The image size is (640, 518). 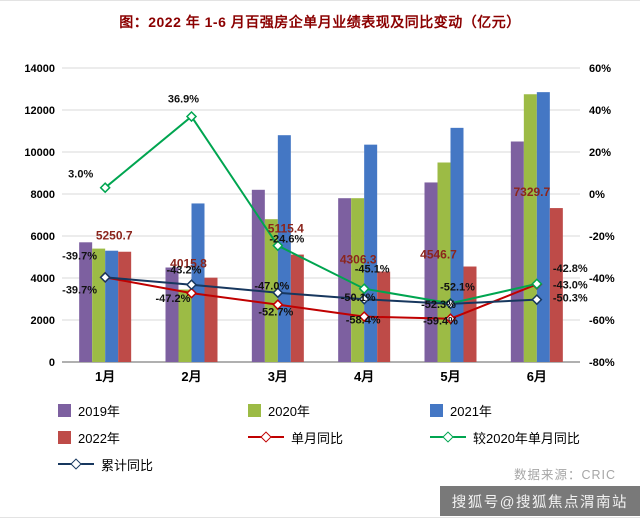 I want to click on legend-item-2019年: 2019年, so click(x=151, y=410).